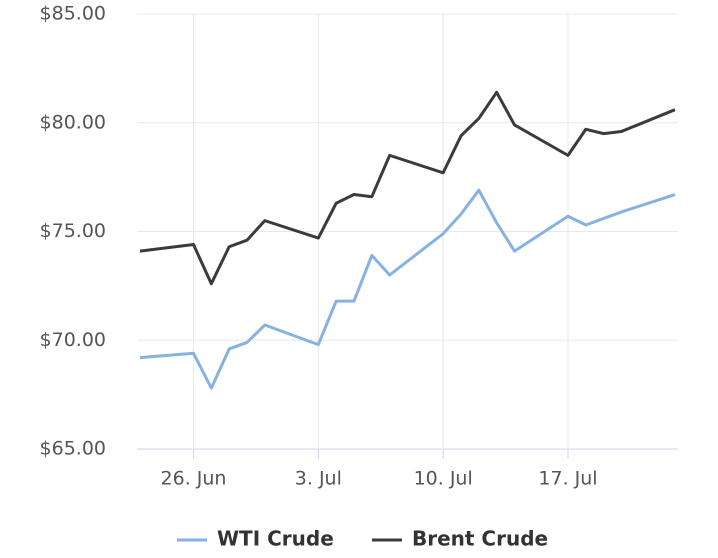 The height and width of the screenshot is (558, 718). I want to click on x-tick-label: 10. Jul, so click(443, 479).